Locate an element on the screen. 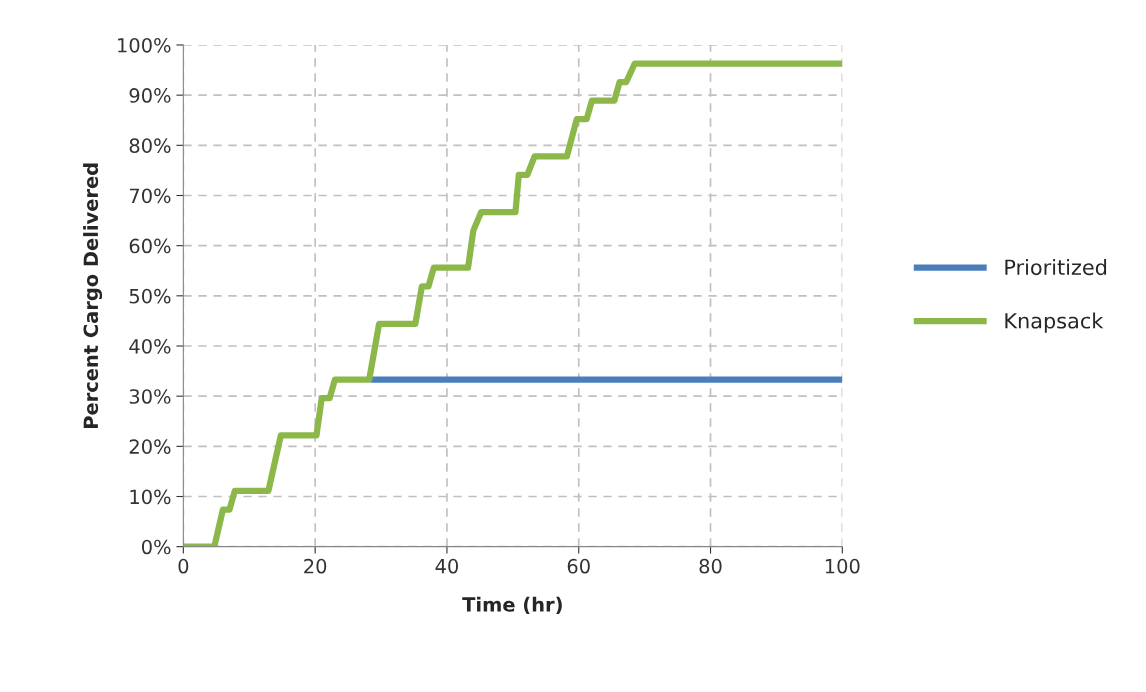 The width and height of the screenshot is (1146, 692). x-tick-label: 0 is located at coordinates (183, 566).